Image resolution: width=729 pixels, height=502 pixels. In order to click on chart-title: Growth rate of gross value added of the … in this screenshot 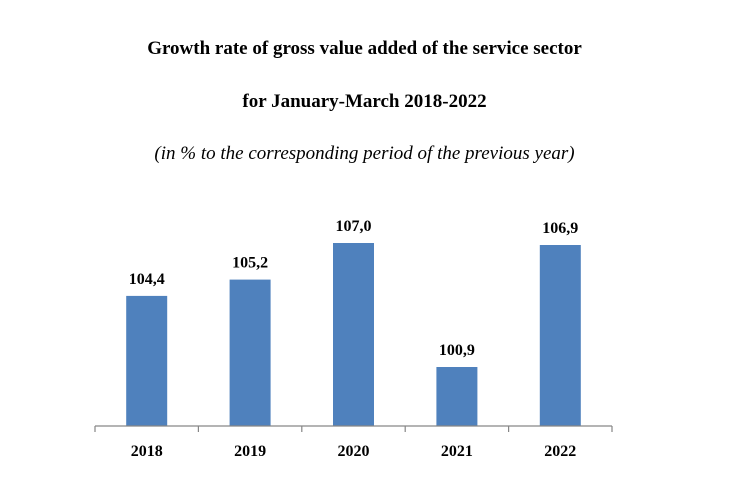, I will do `click(364, 48)`.